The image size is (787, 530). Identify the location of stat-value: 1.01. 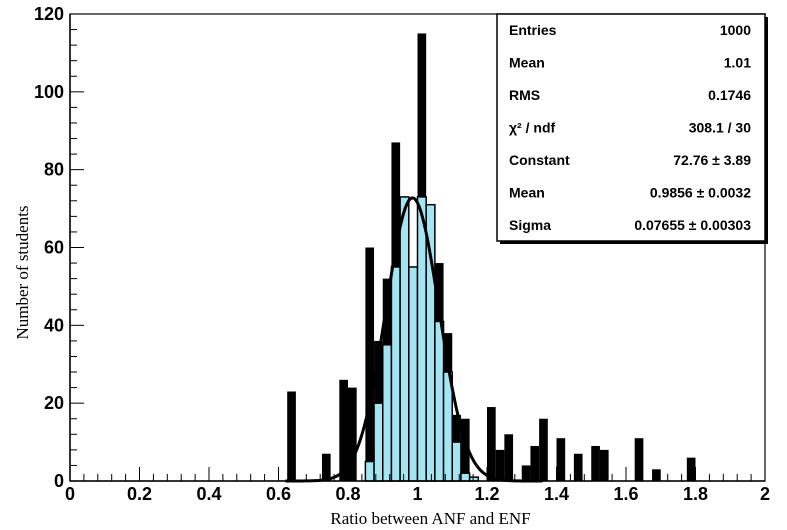
(737, 63).